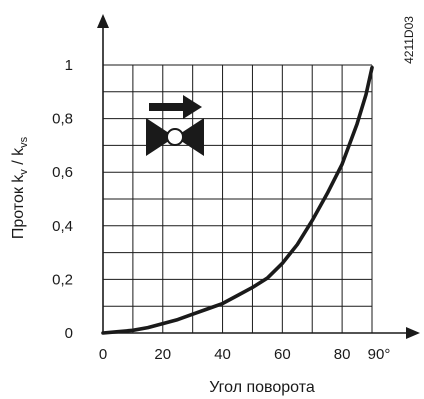 The width and height of the screenshot is (424, 399). I want to click on y-tick-label: 0,6, so click(62, 172).